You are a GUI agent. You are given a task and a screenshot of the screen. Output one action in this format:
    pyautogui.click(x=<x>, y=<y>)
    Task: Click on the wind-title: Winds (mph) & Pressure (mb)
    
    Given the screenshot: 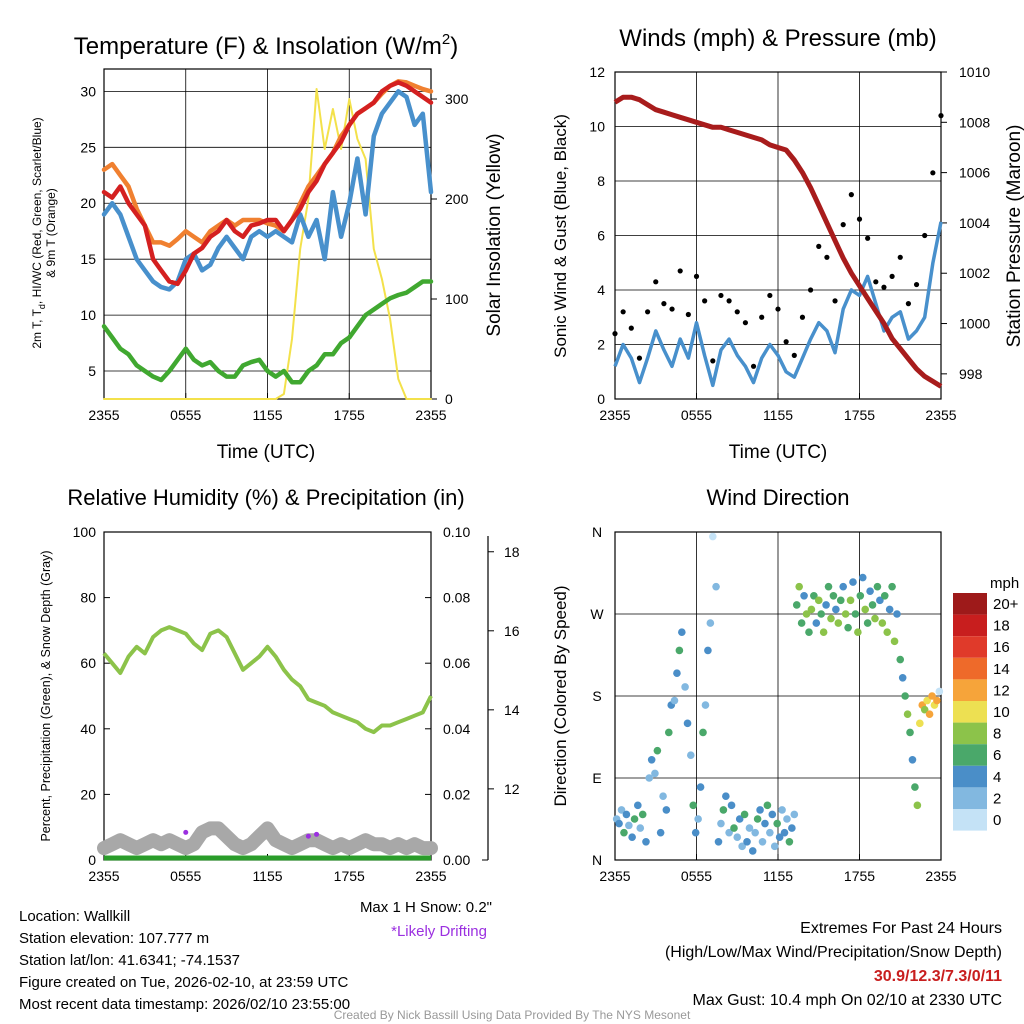 What is the action you would take?
    pyautogui.click(x=777, y=38)
    